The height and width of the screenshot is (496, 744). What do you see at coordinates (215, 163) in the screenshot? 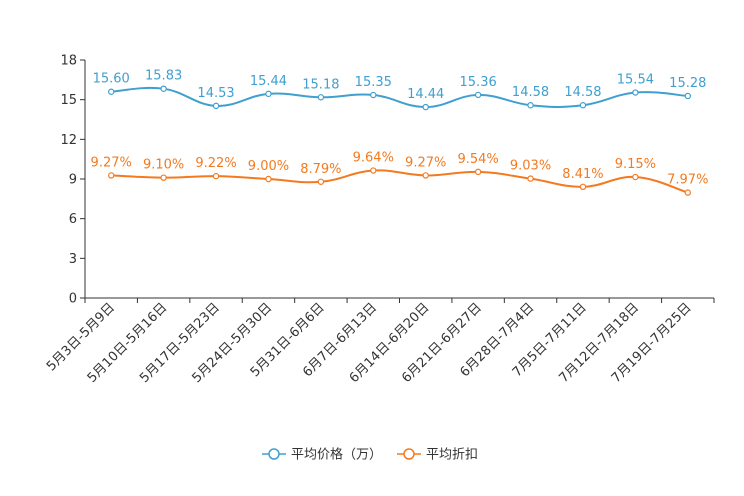
I see `data-label: 9.22%` at bounding box center [215, 163].